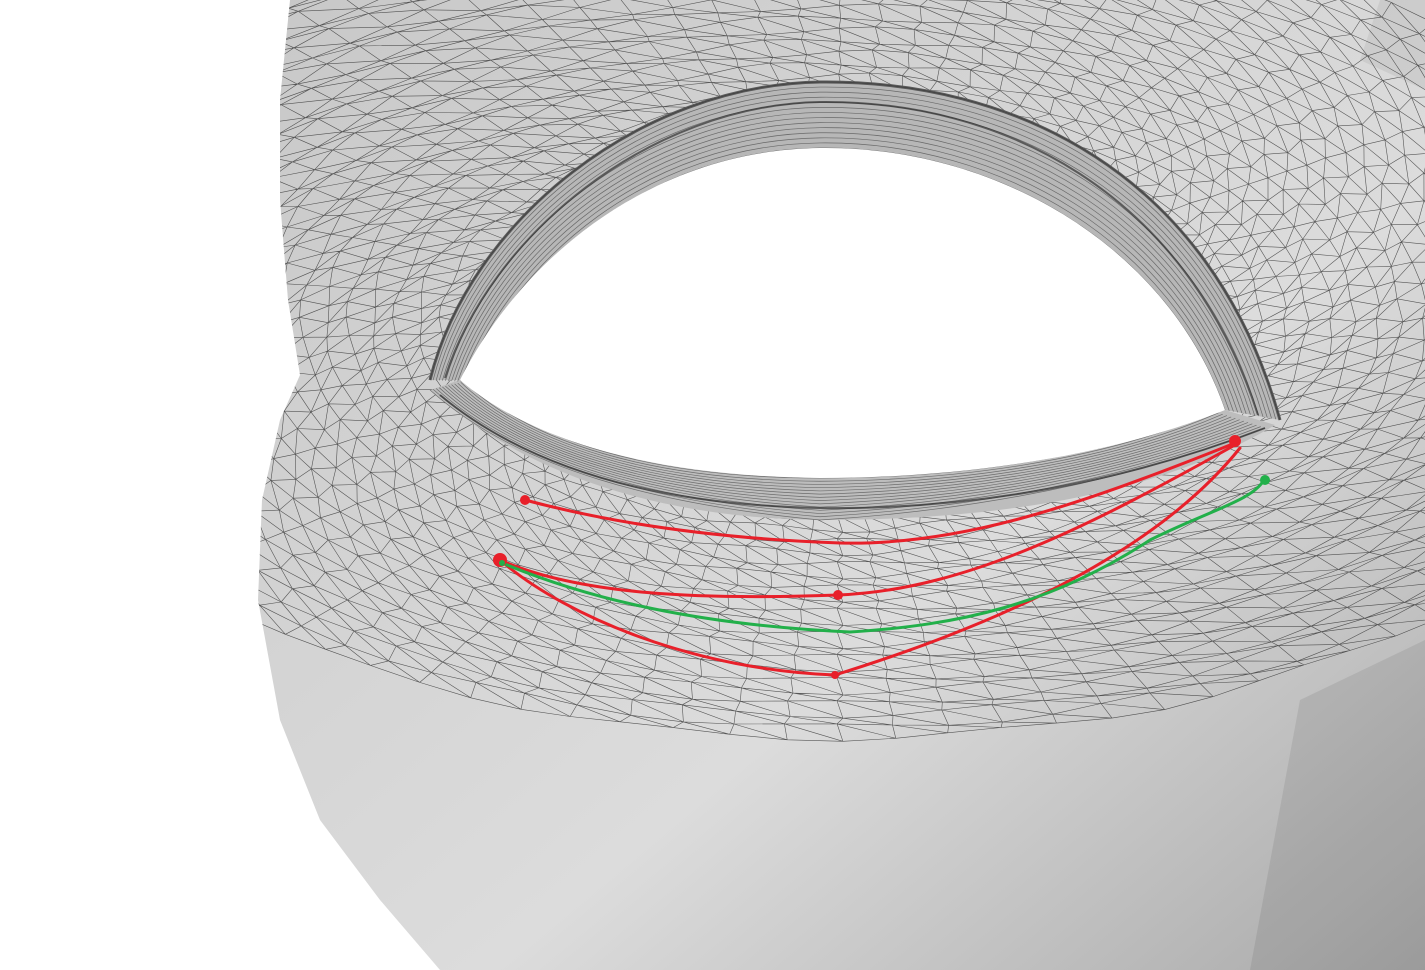 The height and width of the screenshot is (970, 1425). What do you see at coordinates (1337, 805) in the screenshot?
I see `cheek-shadow` at bounding box center [1337, 805].